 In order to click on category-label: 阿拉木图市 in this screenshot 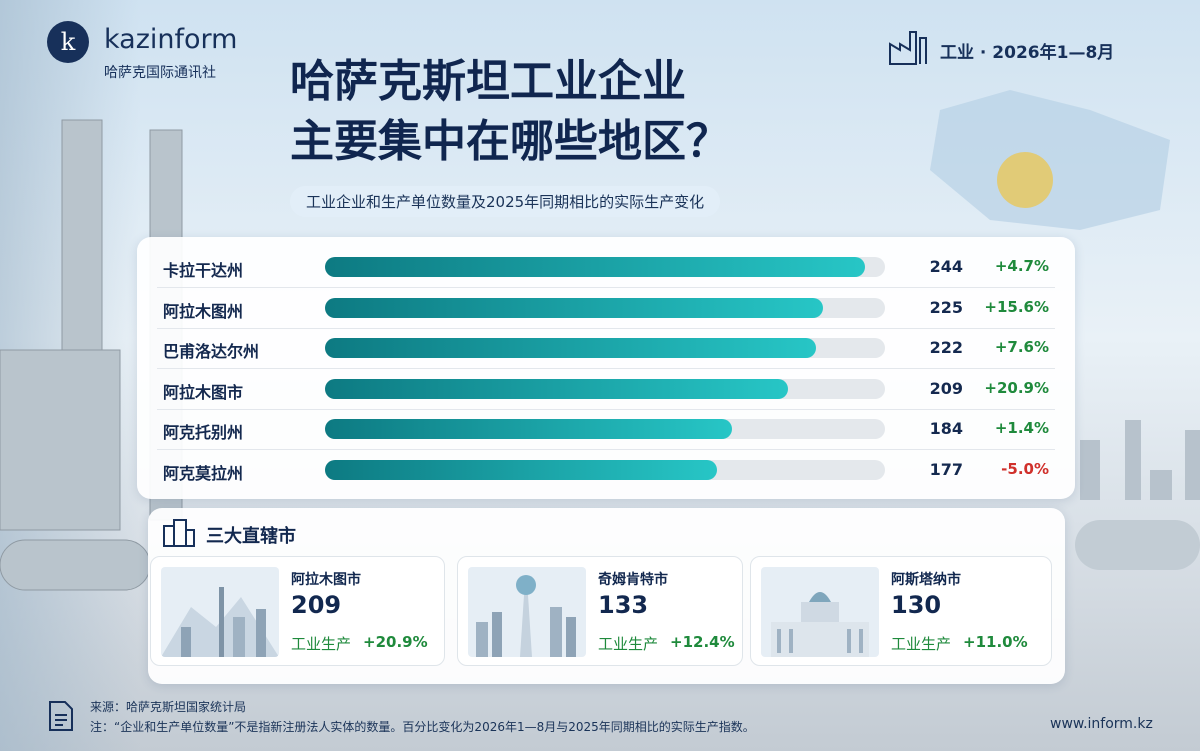, I will do `click(203, 392)`.